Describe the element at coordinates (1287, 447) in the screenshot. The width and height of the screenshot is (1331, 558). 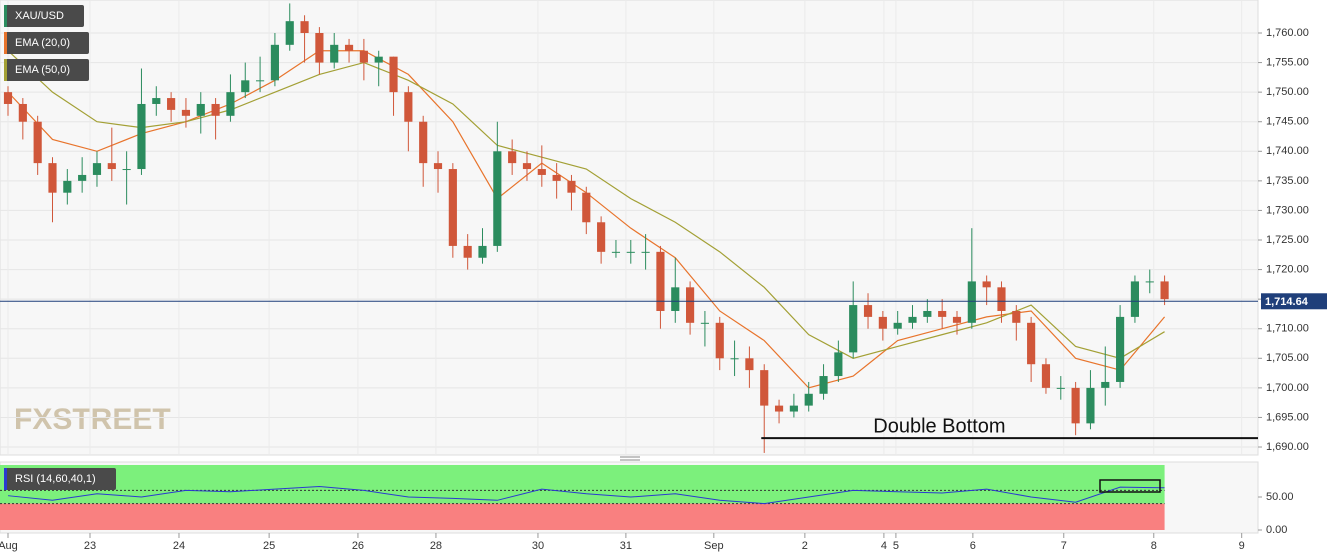
I see `y-tick-label: 1,690.00` at that location.